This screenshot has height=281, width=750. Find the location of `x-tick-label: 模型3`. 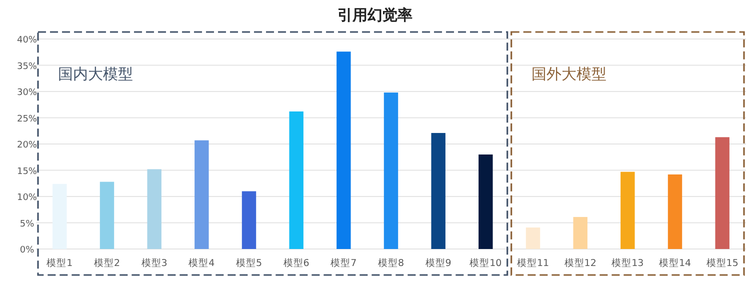

x-tick-label: 模型3 is located at coordinates (154, 263).